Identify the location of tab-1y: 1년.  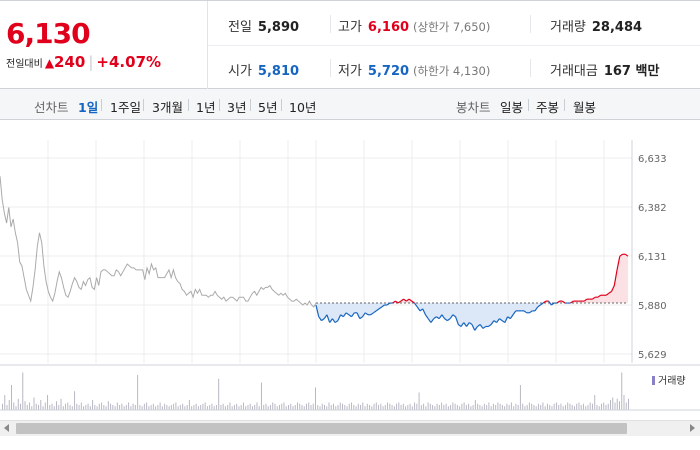
(206, 107).